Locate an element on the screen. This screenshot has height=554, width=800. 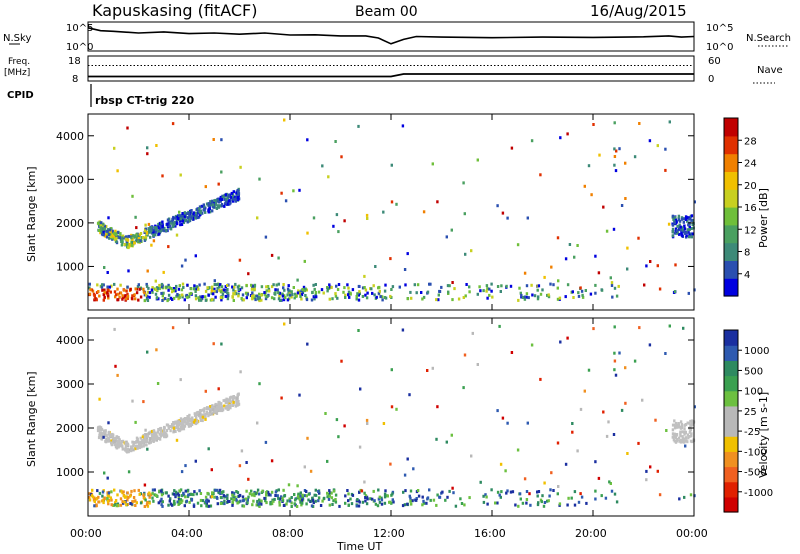
colorbar-tick-label: 20 is located at coordinates (750, 186).